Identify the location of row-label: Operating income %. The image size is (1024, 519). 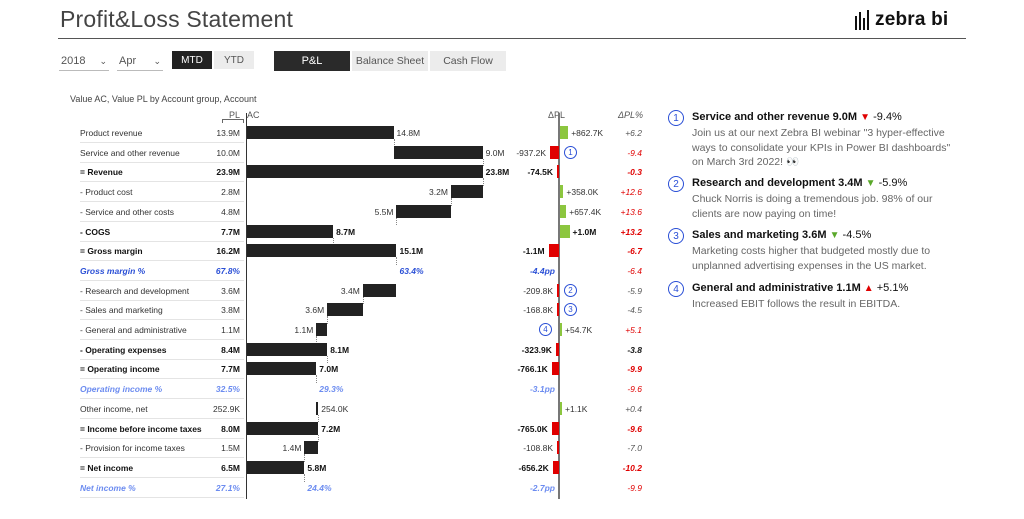
(121, 389).